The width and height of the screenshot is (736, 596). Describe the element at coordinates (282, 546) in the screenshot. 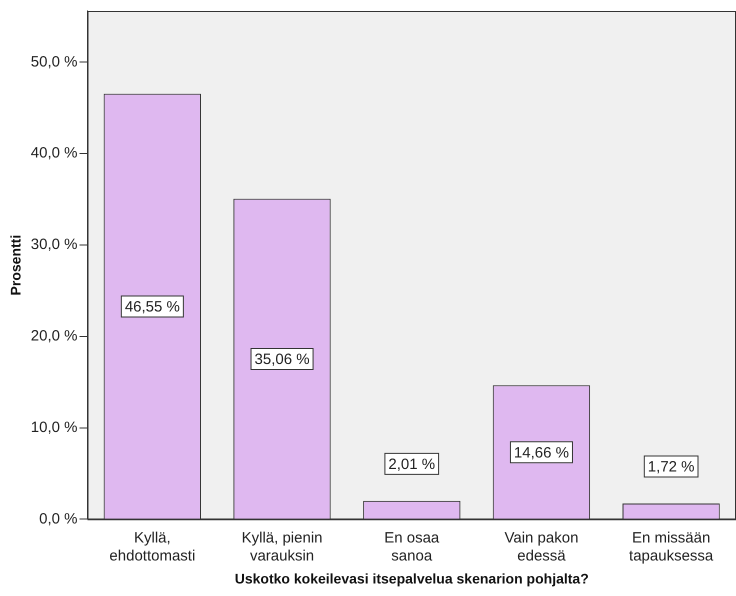

I see `x-tick-label: Kyllä, pienin varauksin` at that location.